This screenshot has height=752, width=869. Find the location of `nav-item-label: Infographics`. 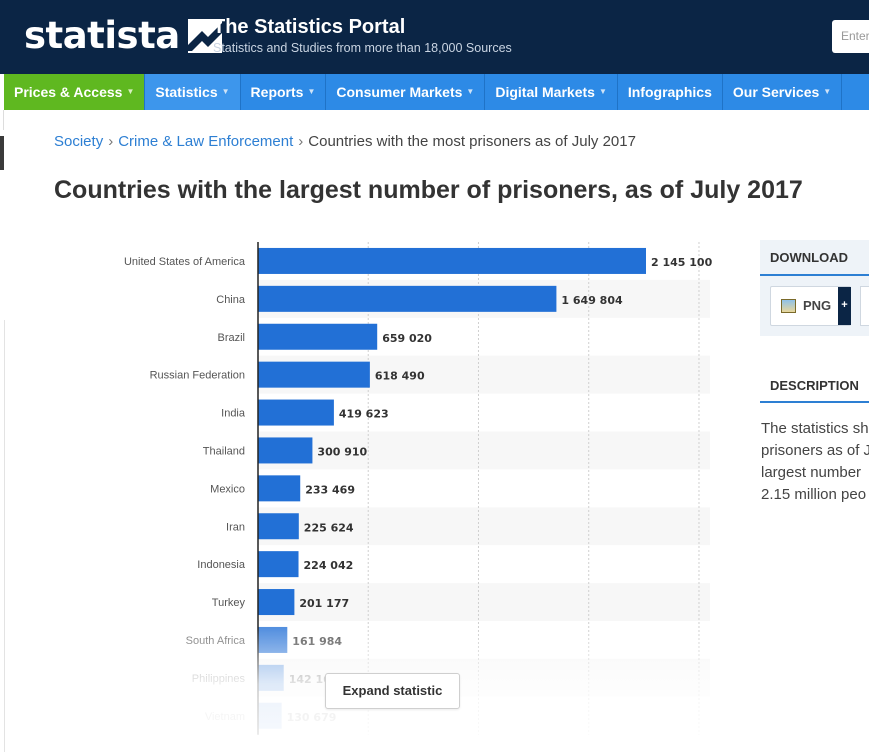

nav-item-label: Infographics is located at coordinates (669, 92).